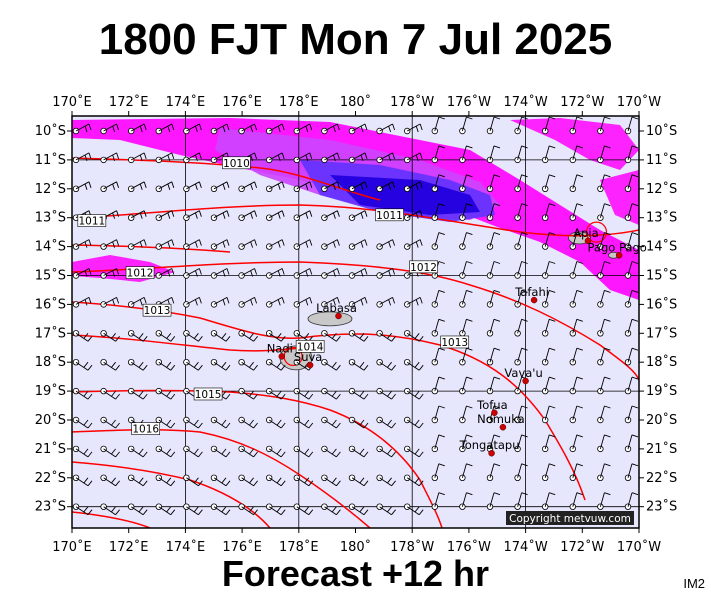 This screenshot has width=711, height=600. What do you see at coordinates (661, 333) in the screenshot?
I see `latitude-label-right: 17˚S` at bounding box center [661, 333].